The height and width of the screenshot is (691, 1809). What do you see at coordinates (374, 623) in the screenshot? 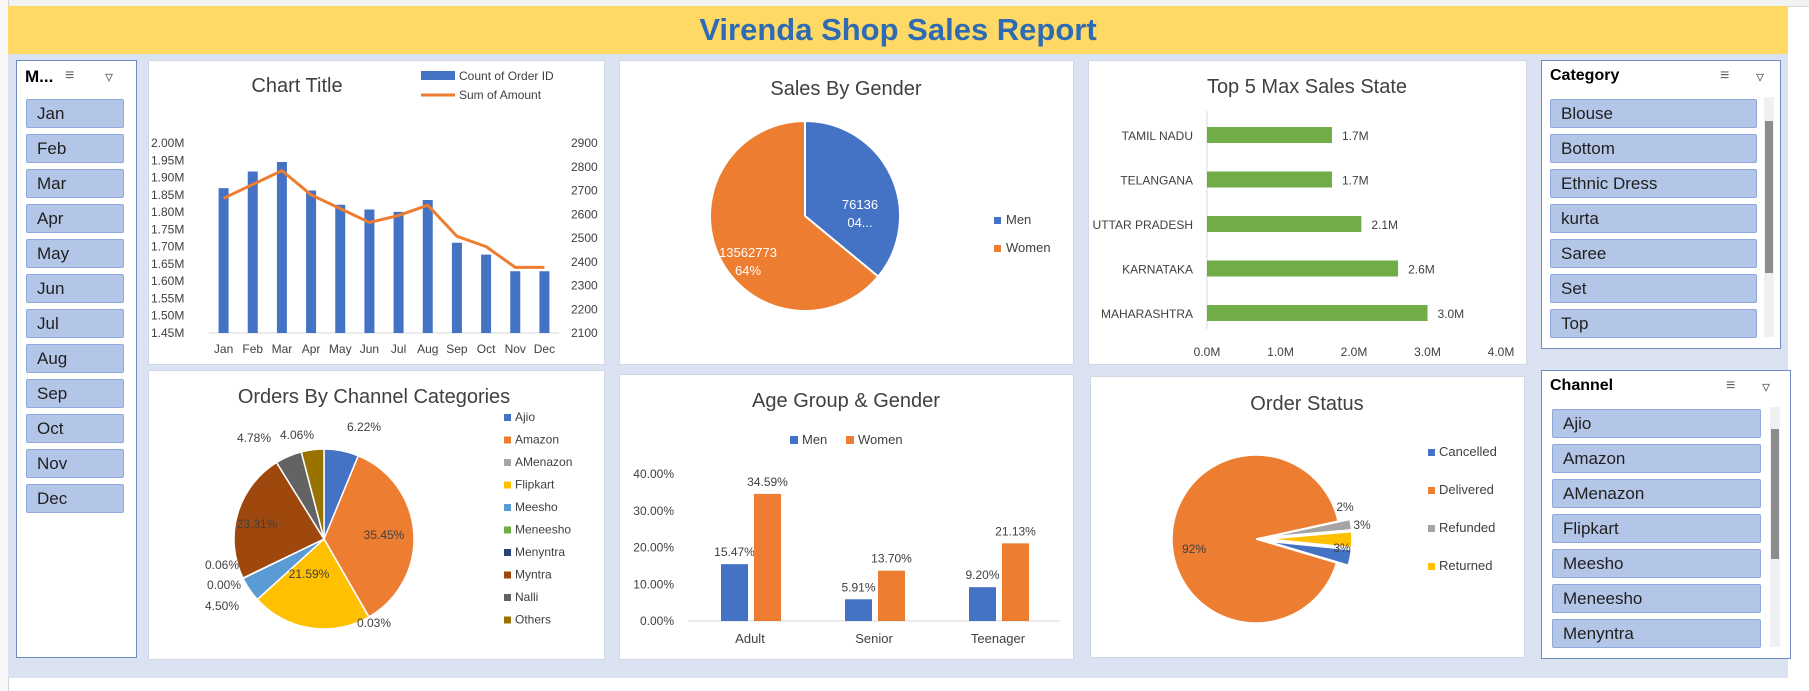
I see `data-label-amenazon: 0.03%` at bounding box center [374, 623].